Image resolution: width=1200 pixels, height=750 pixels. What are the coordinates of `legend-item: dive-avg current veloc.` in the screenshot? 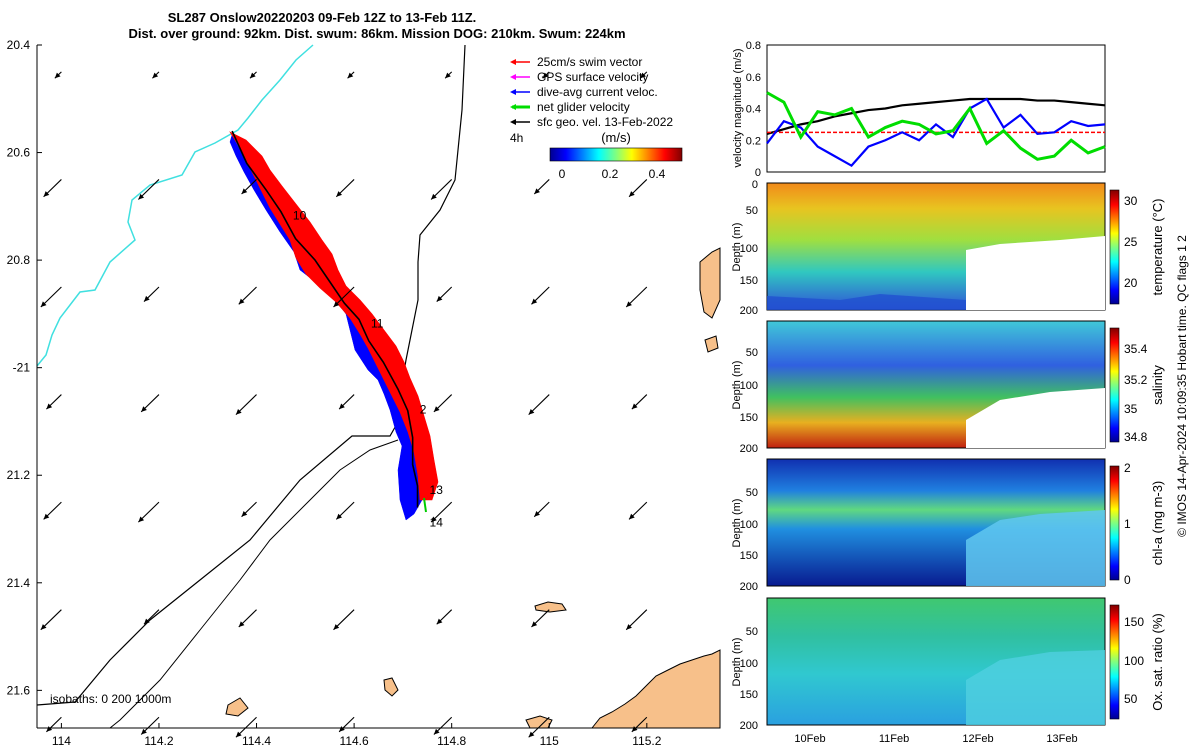 It's located at (584, 92).